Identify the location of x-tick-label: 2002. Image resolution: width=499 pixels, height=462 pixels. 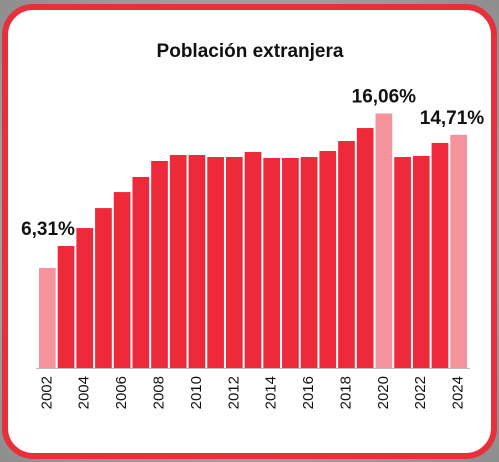
(46, 392).